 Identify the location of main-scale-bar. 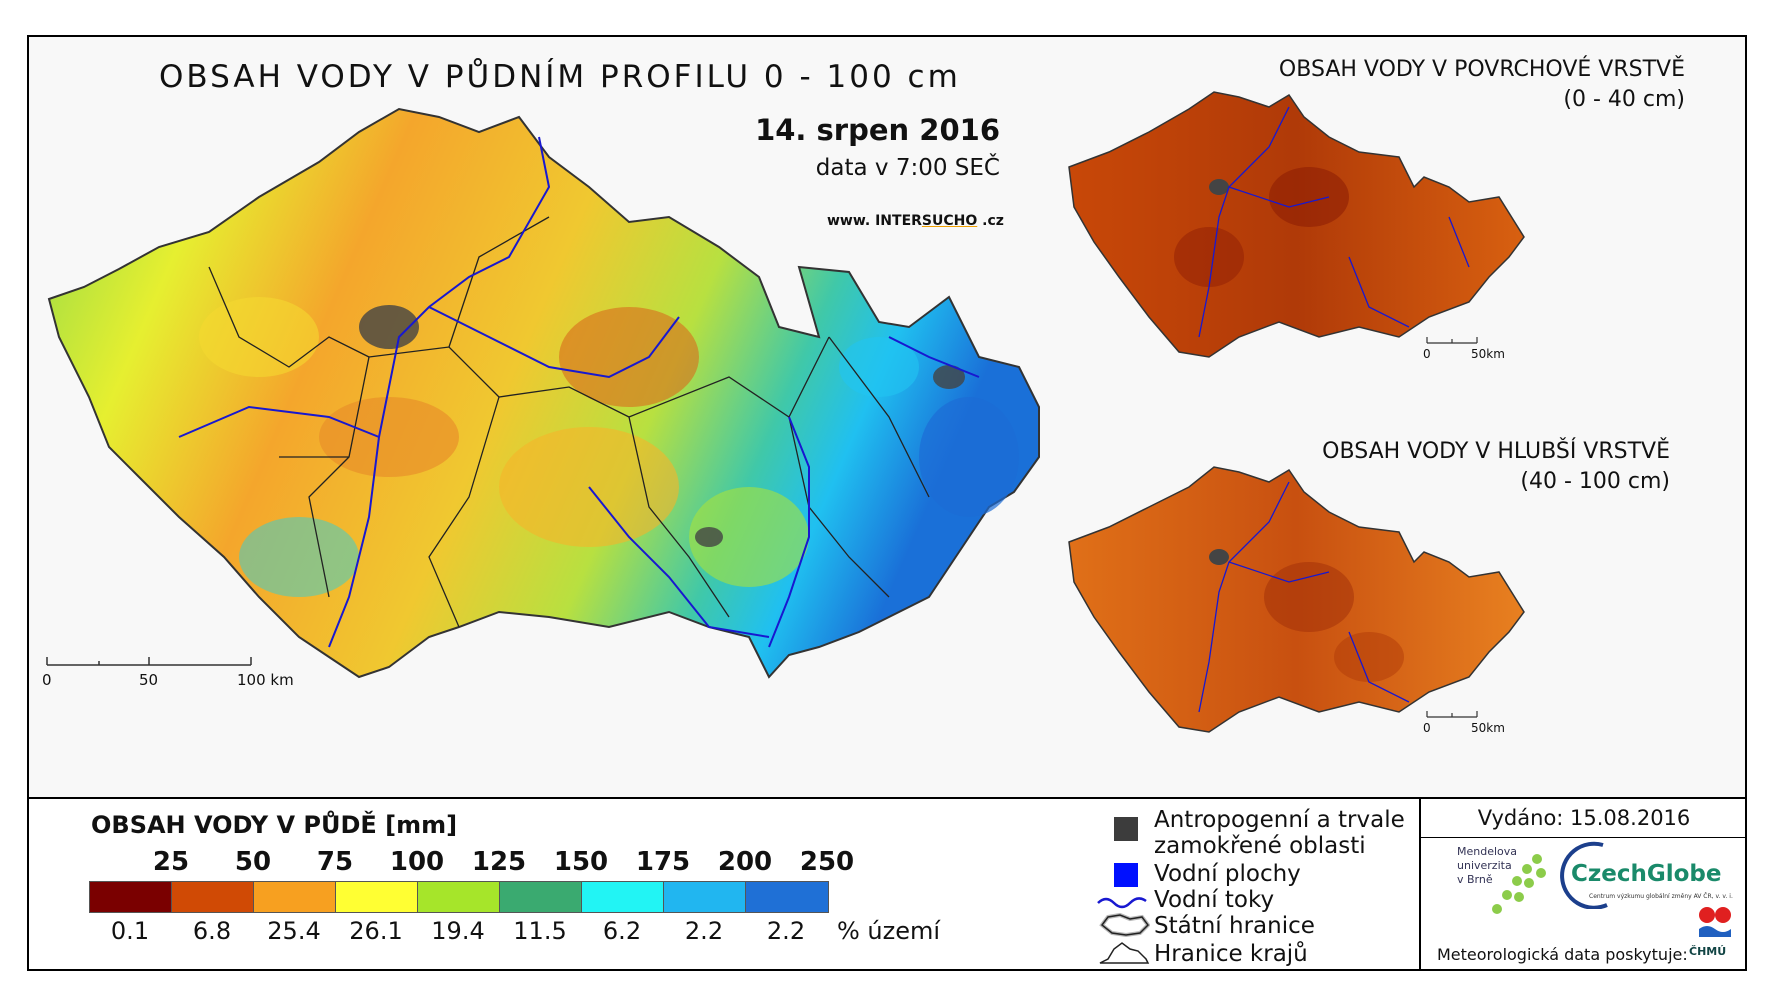
(149, 661).